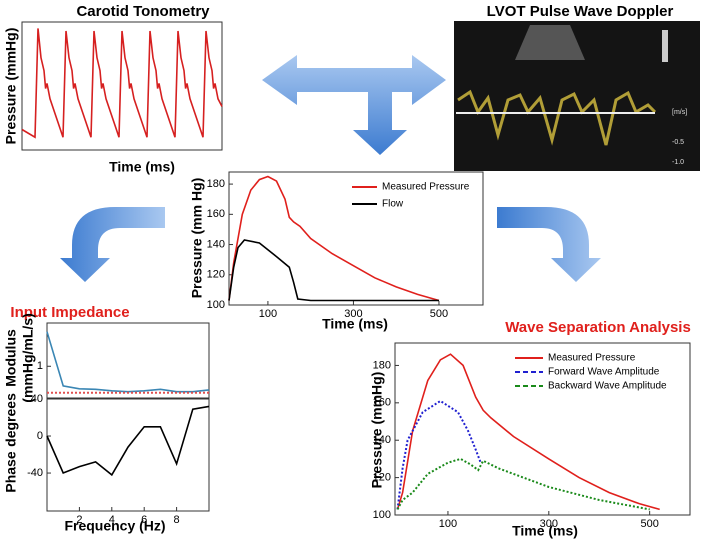 The height and width of the screenshot is (541, 709). Describe the element at coordinates (144, 520) in the screenshot. I see `x-tick-label: 6` at that location.